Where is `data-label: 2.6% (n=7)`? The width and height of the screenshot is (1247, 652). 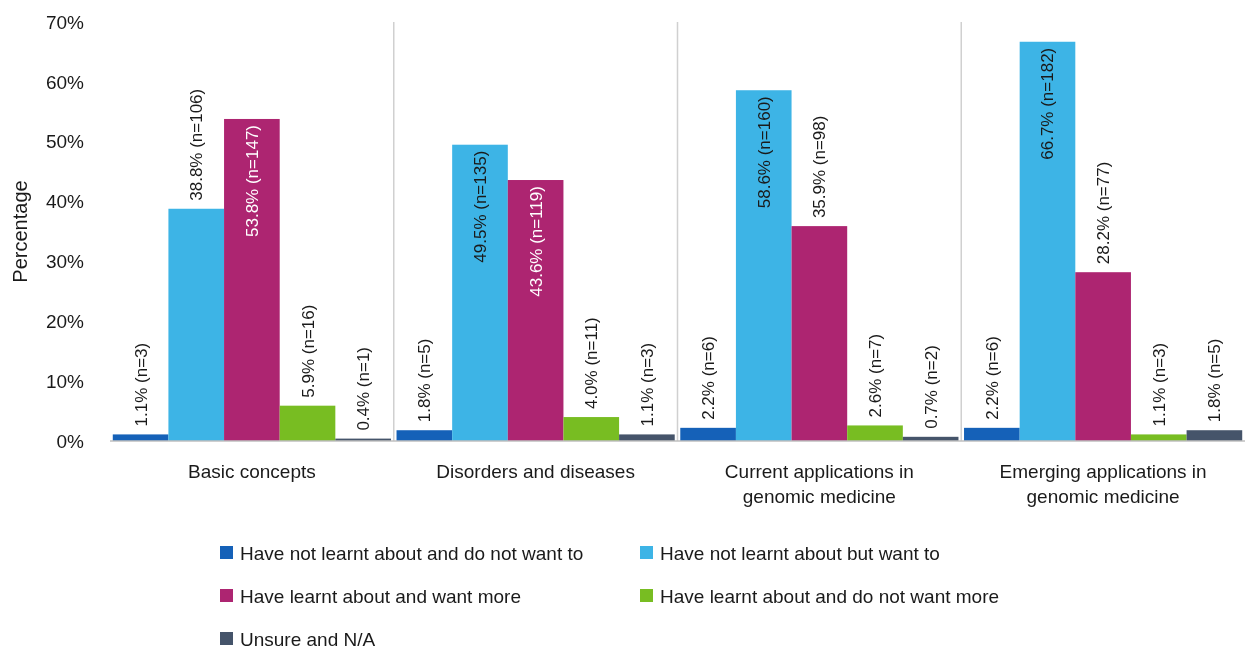 data-label: 2.6% (n=7) is located at coordinates (876, 375).